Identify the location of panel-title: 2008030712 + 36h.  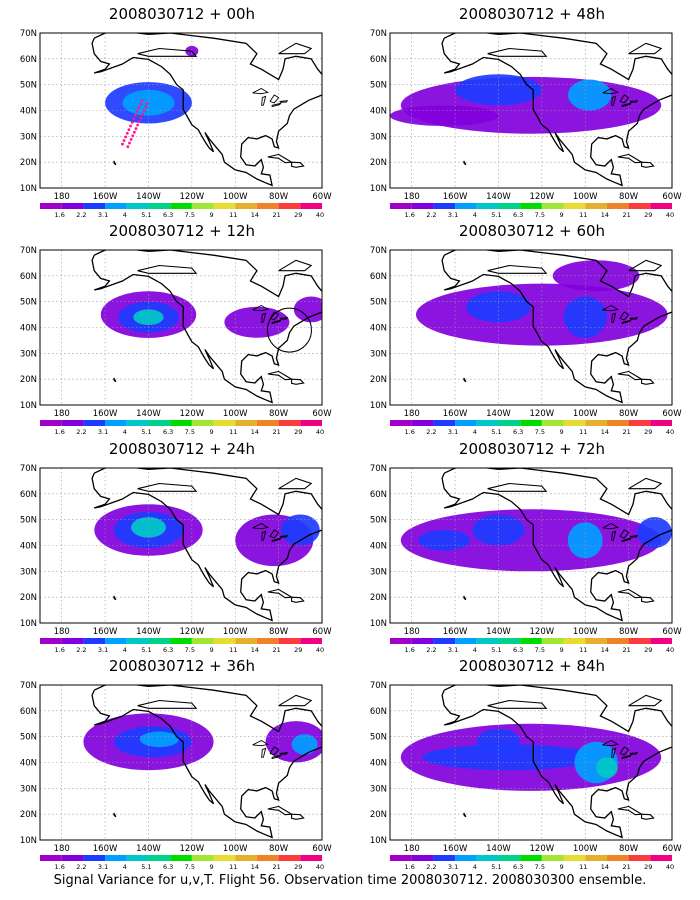
(182, 666).